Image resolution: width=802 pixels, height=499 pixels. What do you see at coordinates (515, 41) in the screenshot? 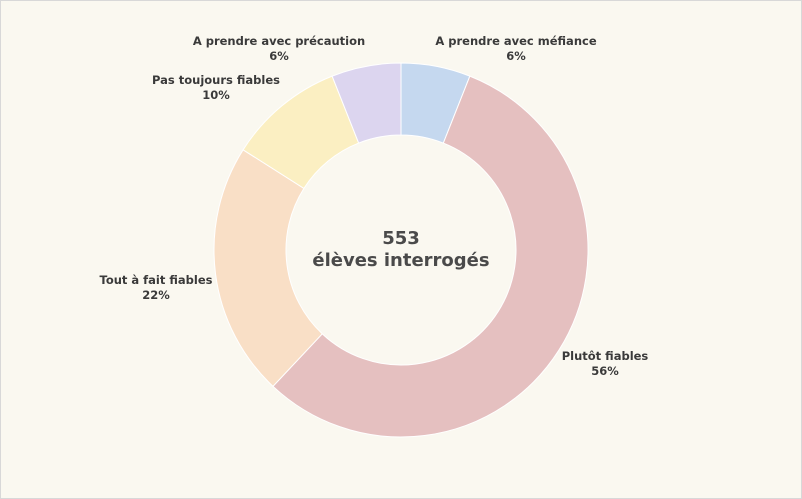
I see `label-mefiance-name: A prendre avec méfiance` at bounding box center [515, 41].